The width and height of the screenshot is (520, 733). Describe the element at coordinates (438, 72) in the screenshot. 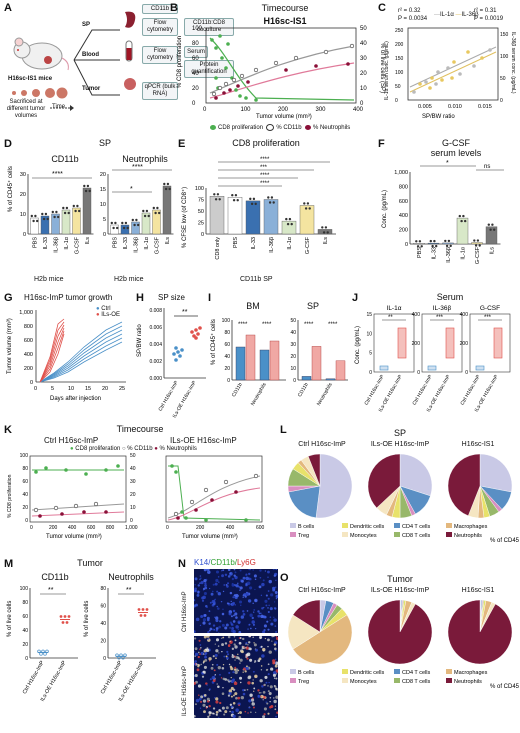

I see `c-point` at that location.